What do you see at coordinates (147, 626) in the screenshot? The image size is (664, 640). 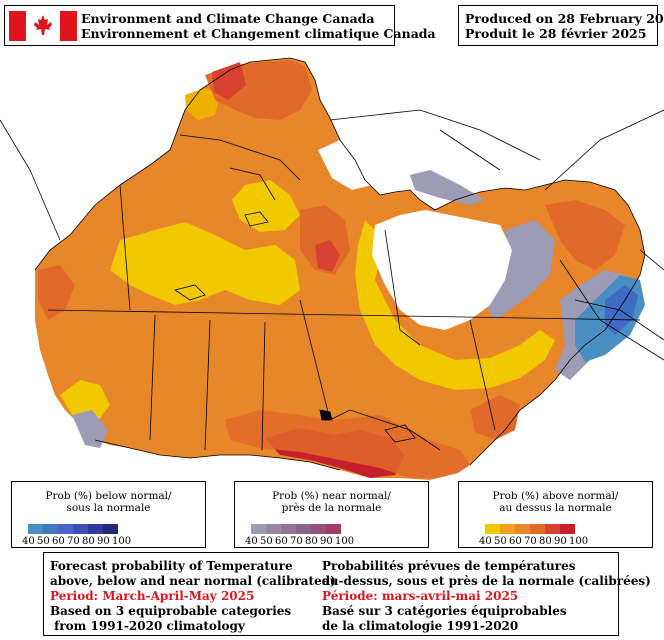 I see `description-en-line5: from 1991-2020 climatology` at bounding box center [147, 626].